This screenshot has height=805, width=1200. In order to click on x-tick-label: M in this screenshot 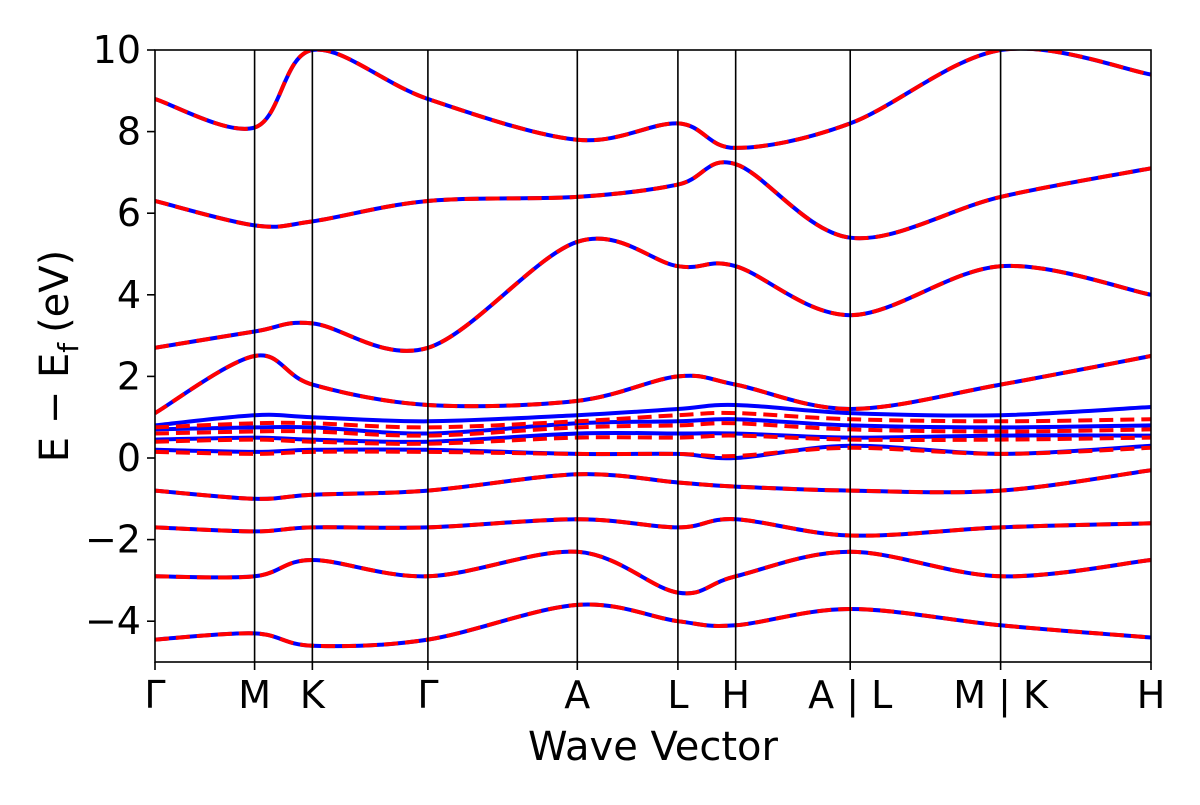, I will do `click(254, 695)`.